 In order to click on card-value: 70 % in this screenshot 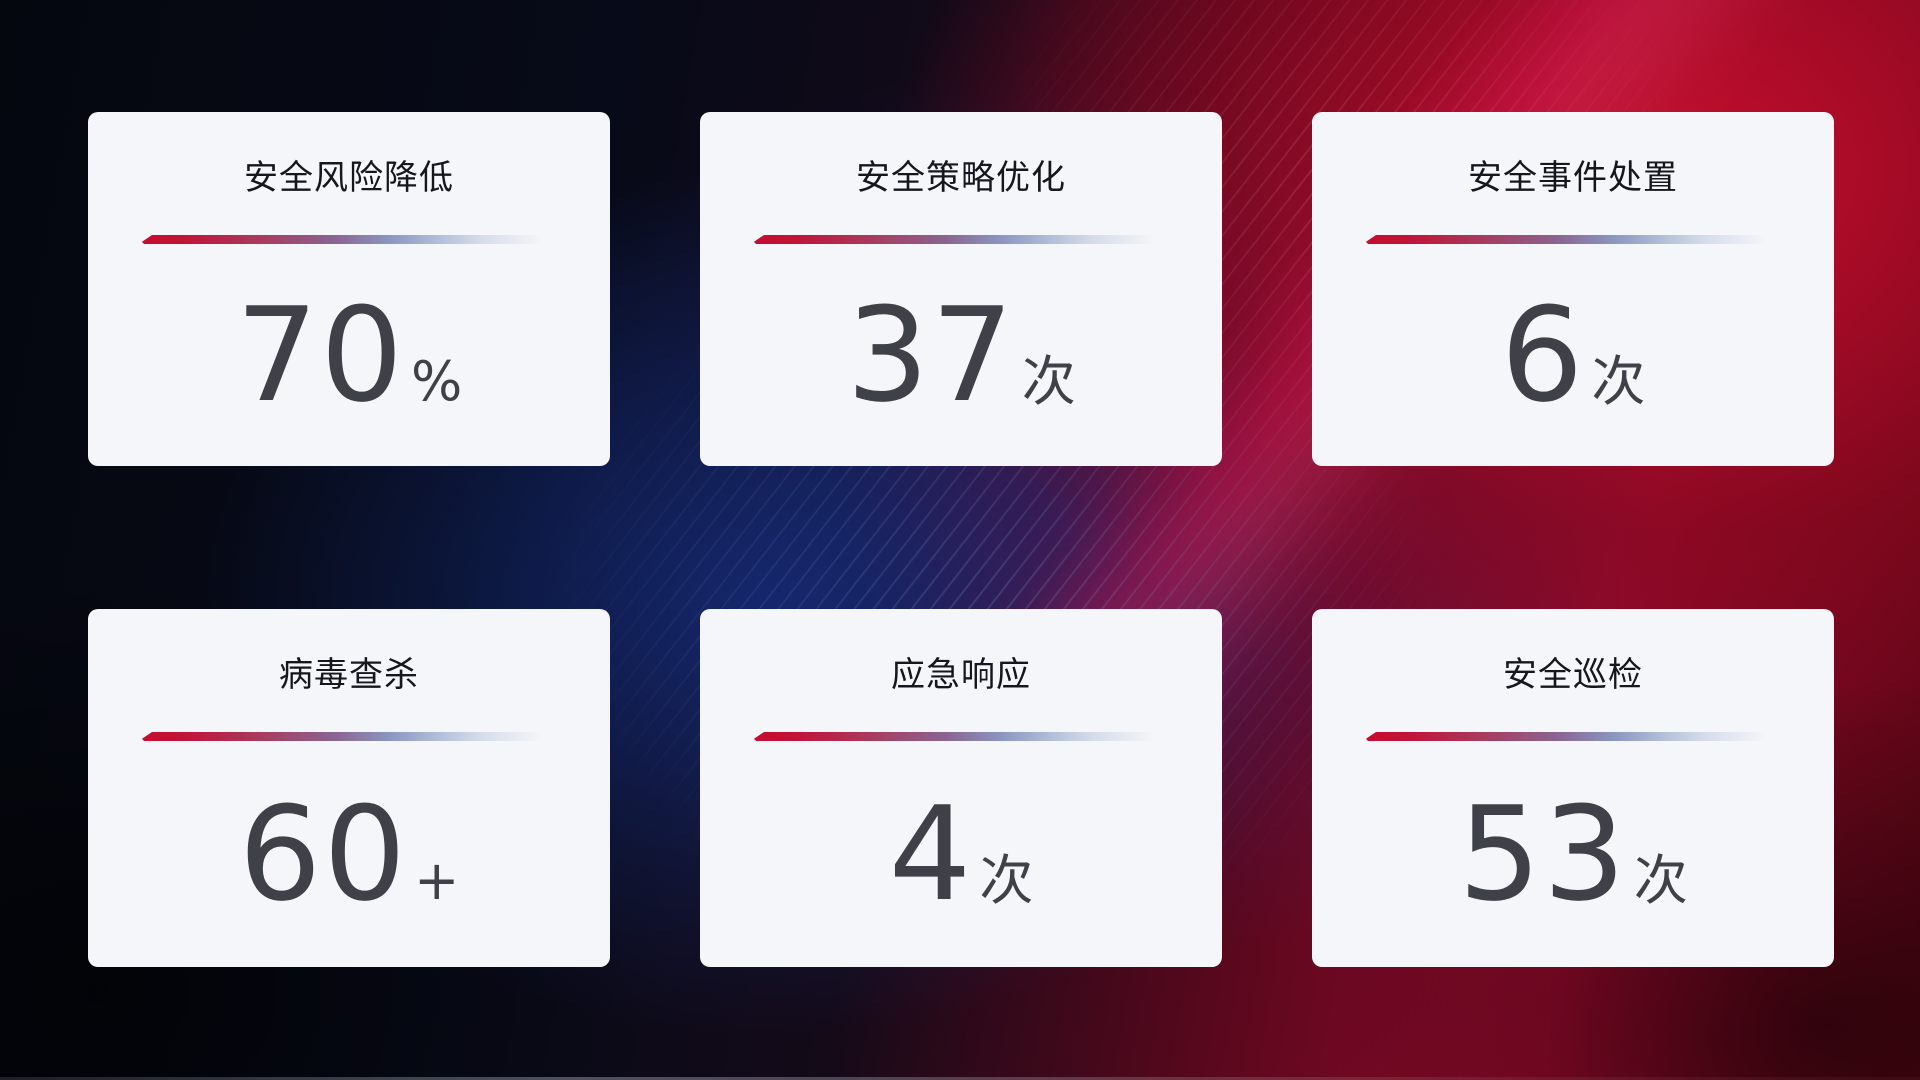, I will do `click(349, 355)`.